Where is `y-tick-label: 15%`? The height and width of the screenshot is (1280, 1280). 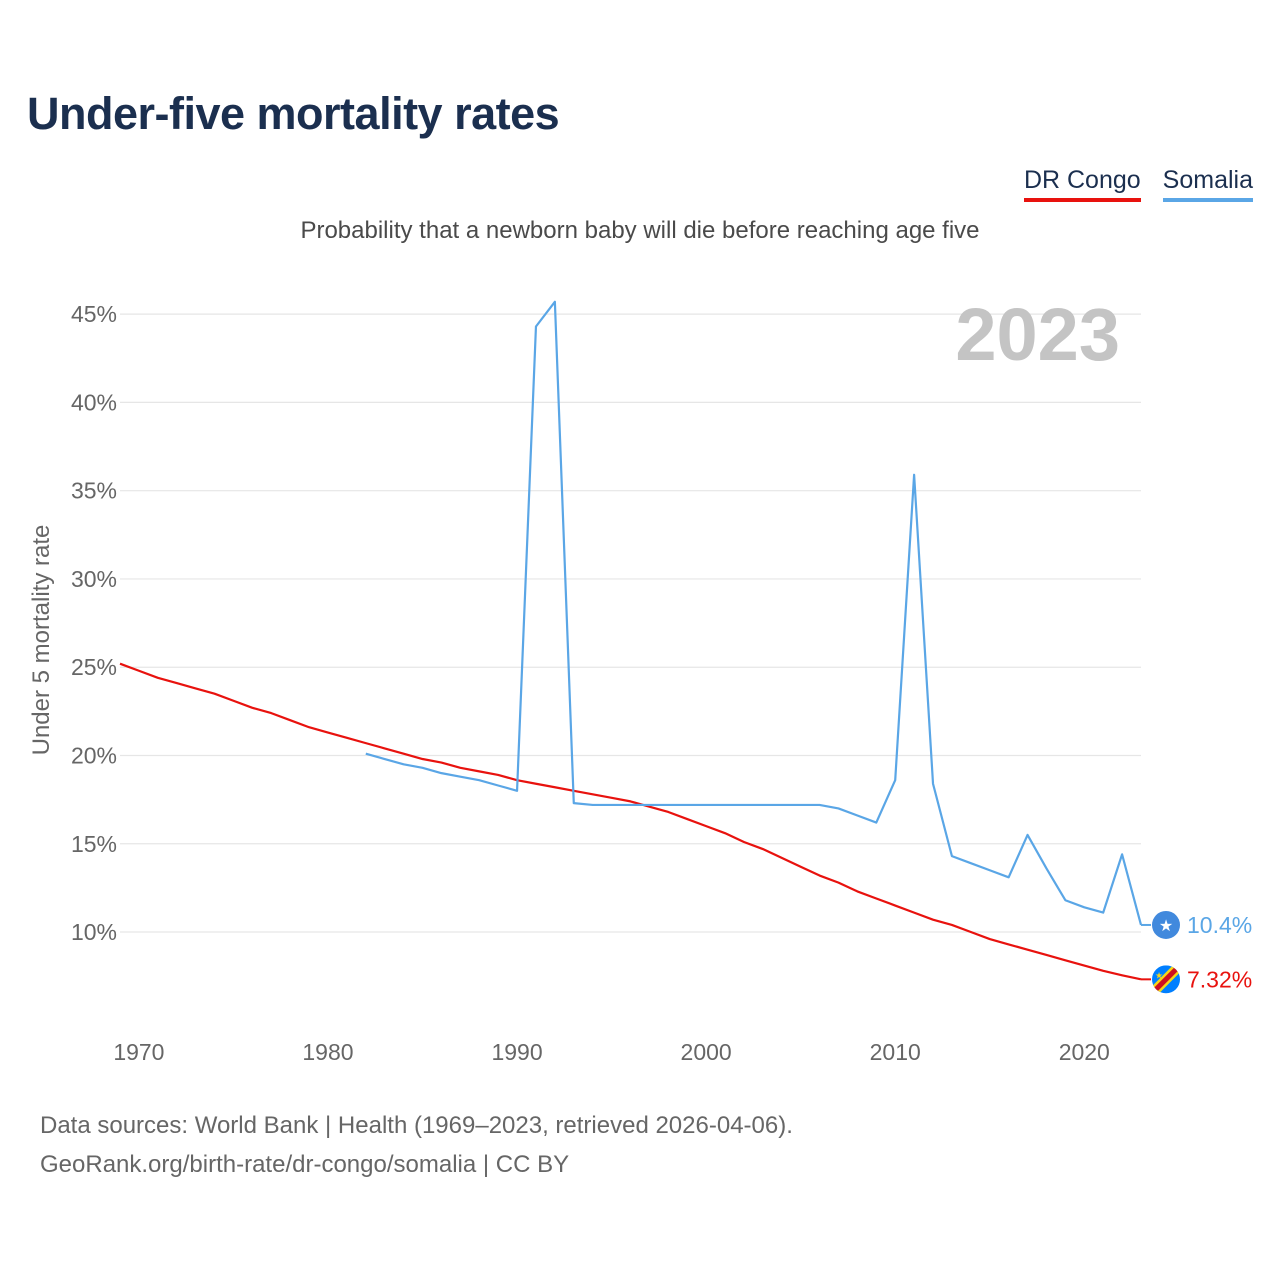 y-tick-label: 15% is located at coordinates (94, 844).